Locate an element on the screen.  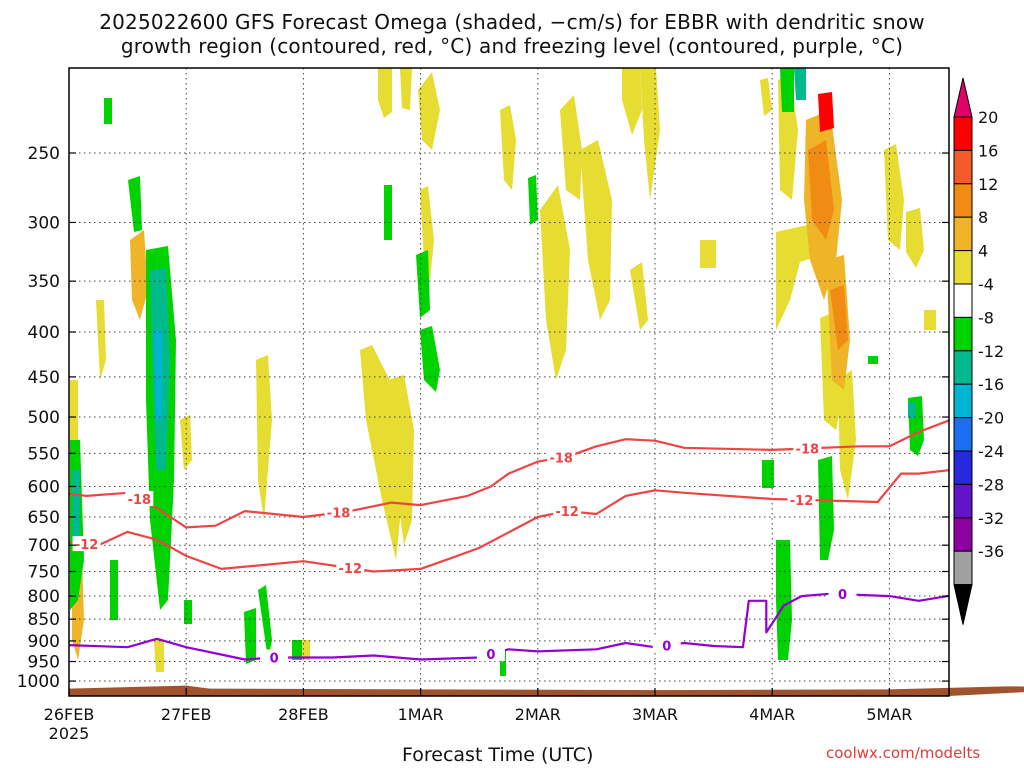
y-tick-label-1000: 1000 is located at coordinates (38, 682).